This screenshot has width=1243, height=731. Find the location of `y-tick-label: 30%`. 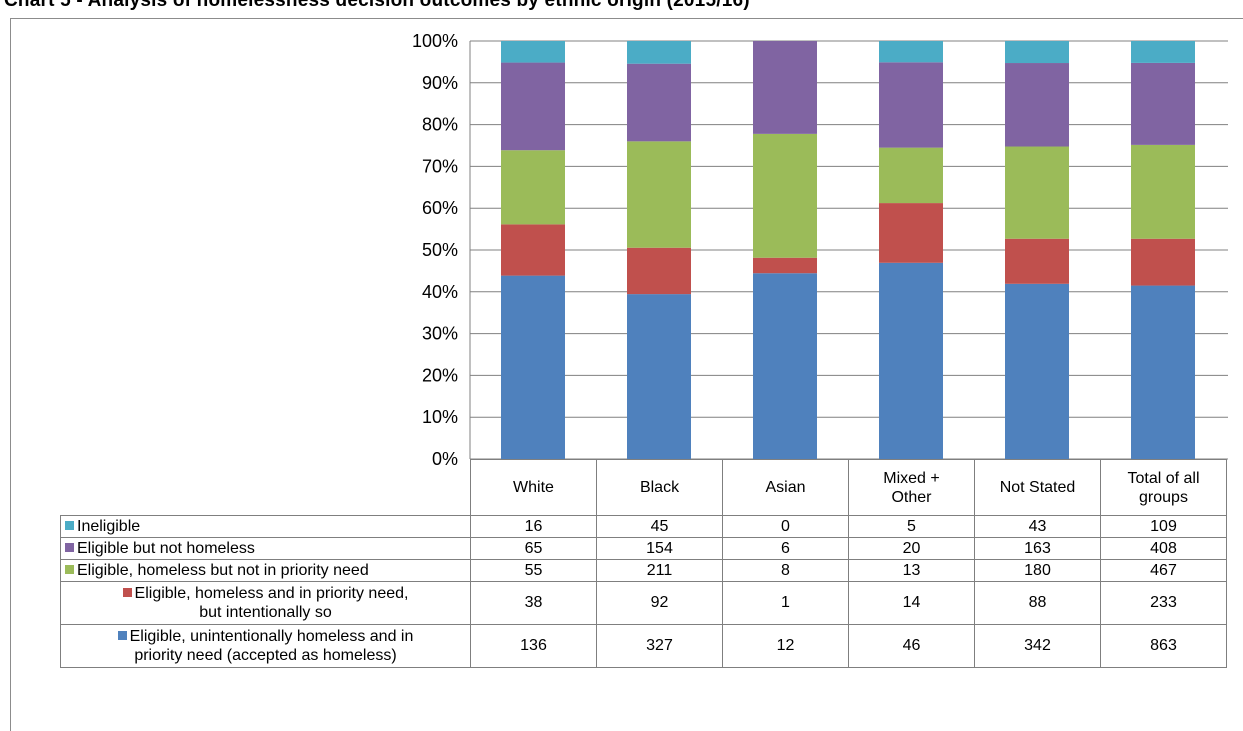

y-tick-label: 30% is located at coordinates (440, 334).